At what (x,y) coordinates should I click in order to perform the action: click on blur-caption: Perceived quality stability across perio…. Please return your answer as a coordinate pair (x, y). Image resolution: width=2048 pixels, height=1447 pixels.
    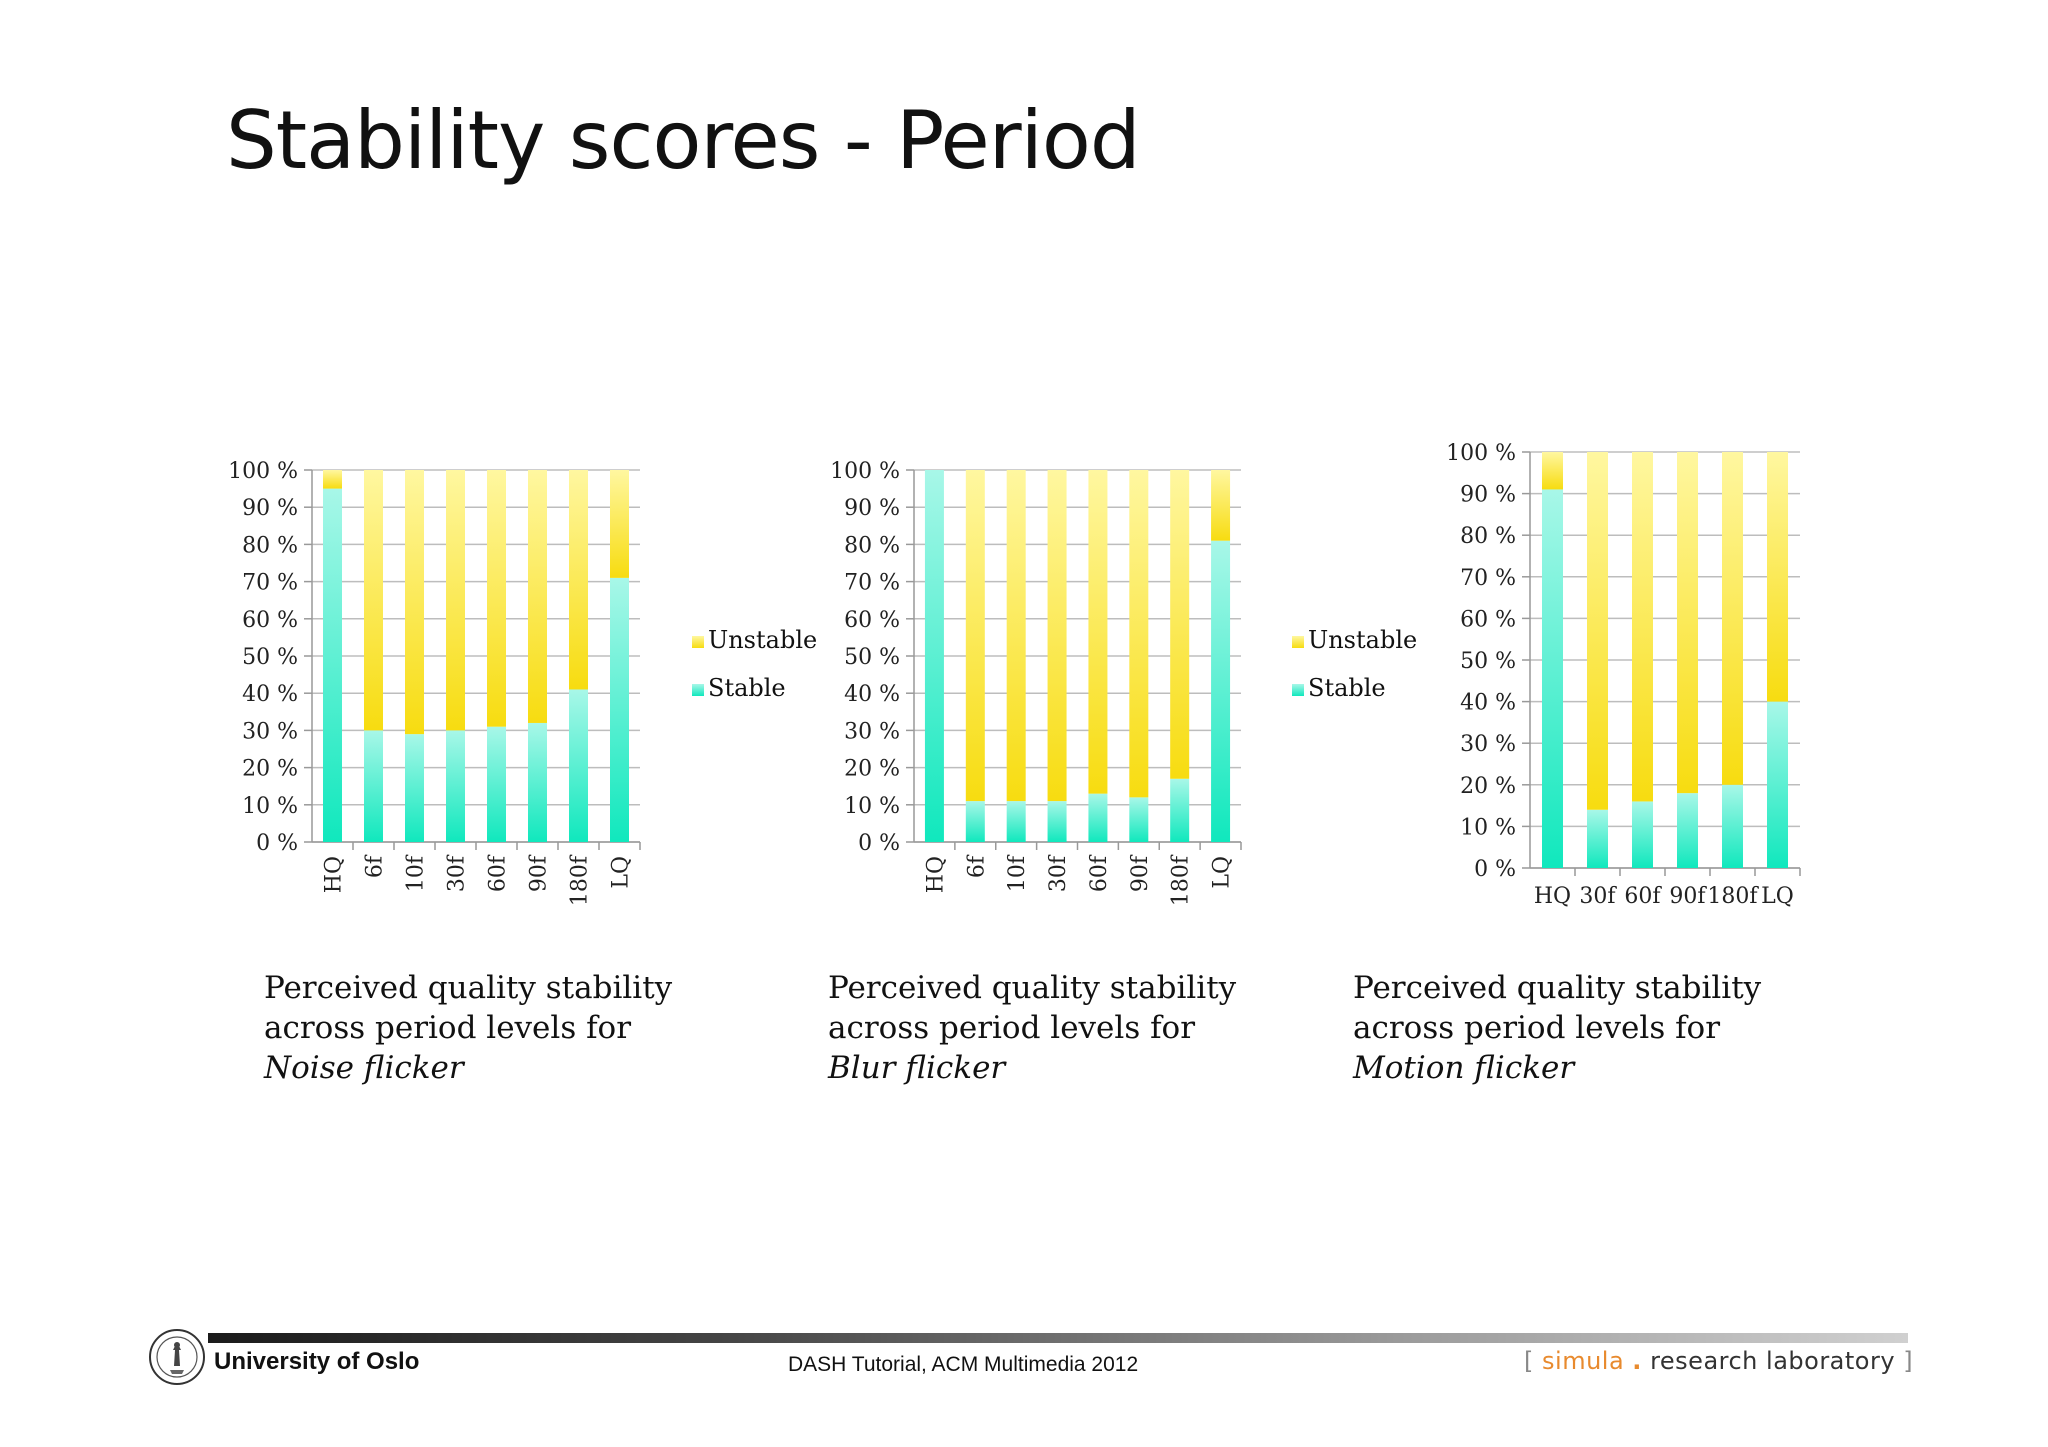
    Looking at the image, I should click on (1032, 1028).